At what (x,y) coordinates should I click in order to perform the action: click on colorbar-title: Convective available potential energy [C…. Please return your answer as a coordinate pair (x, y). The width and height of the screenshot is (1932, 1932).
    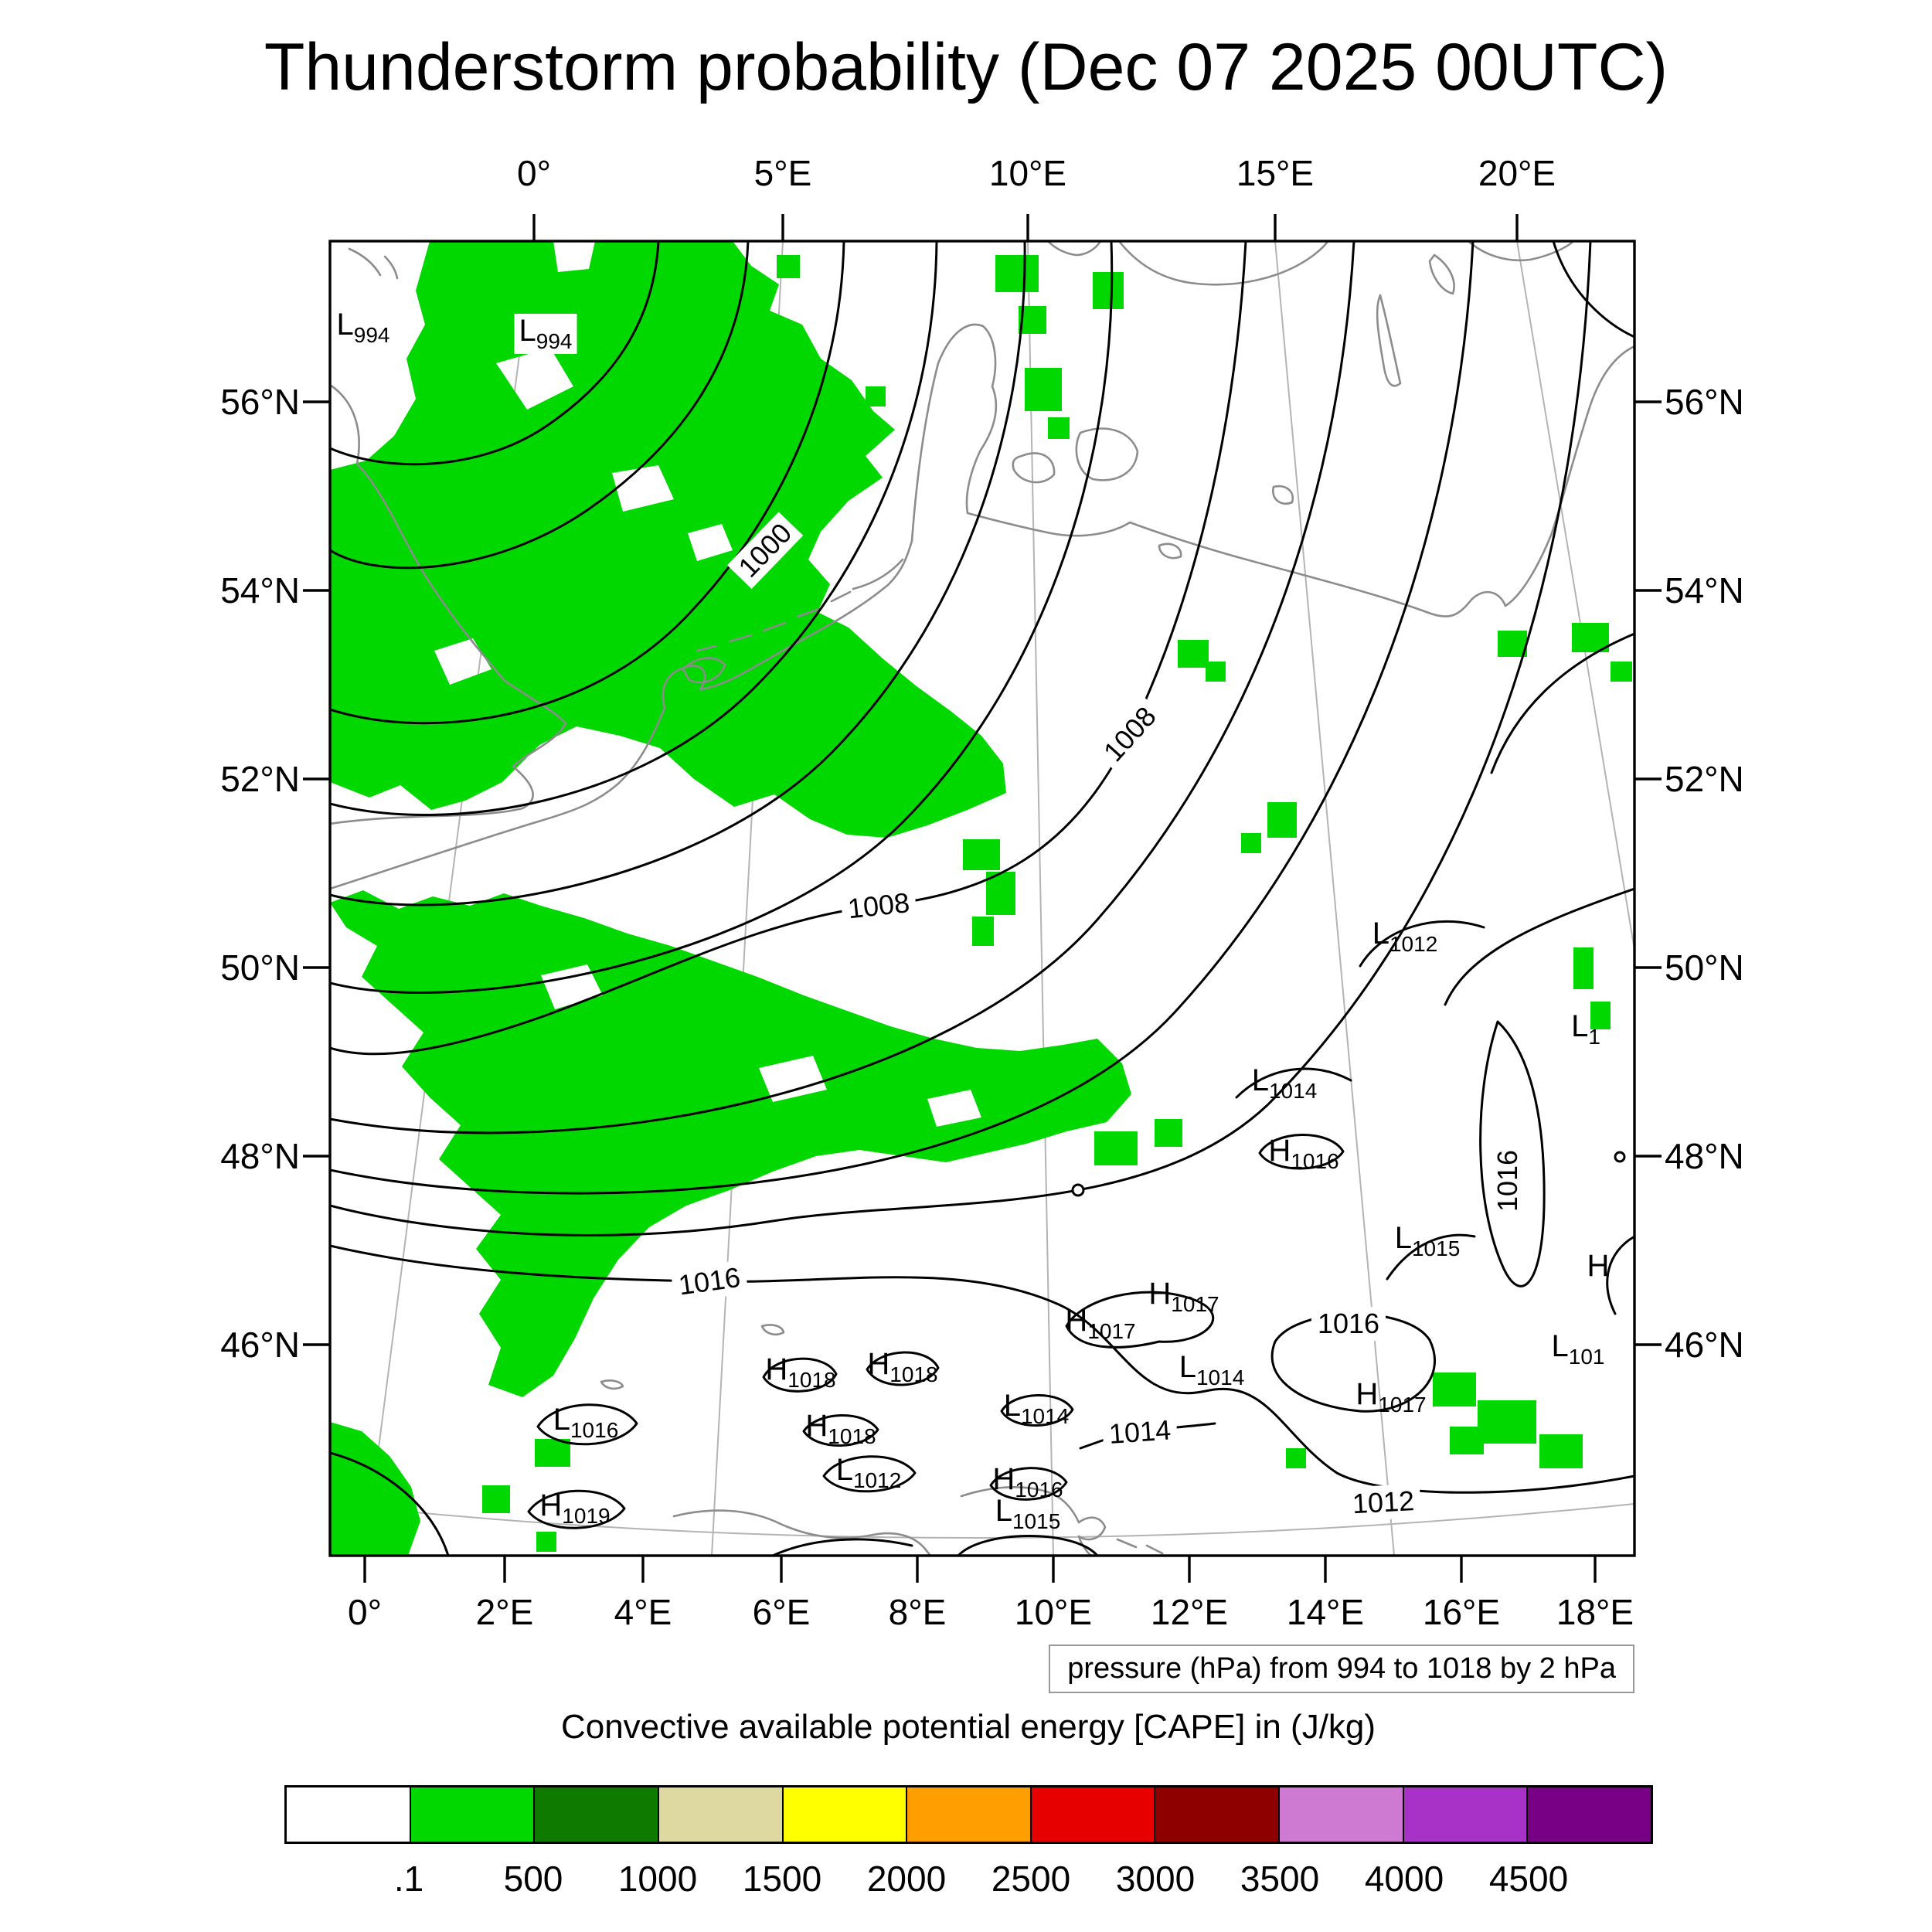
    Looking at the image, I should click on (968, 1727).